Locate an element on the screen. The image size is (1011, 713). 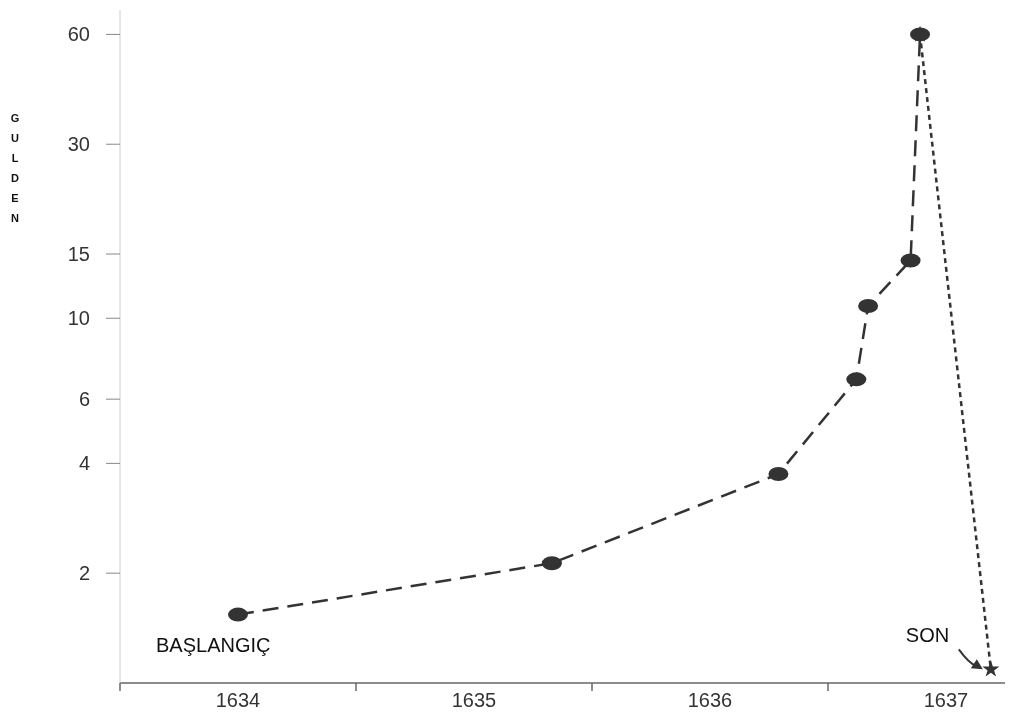
y-tick-label: 4 is located at coordinates (84, 463).